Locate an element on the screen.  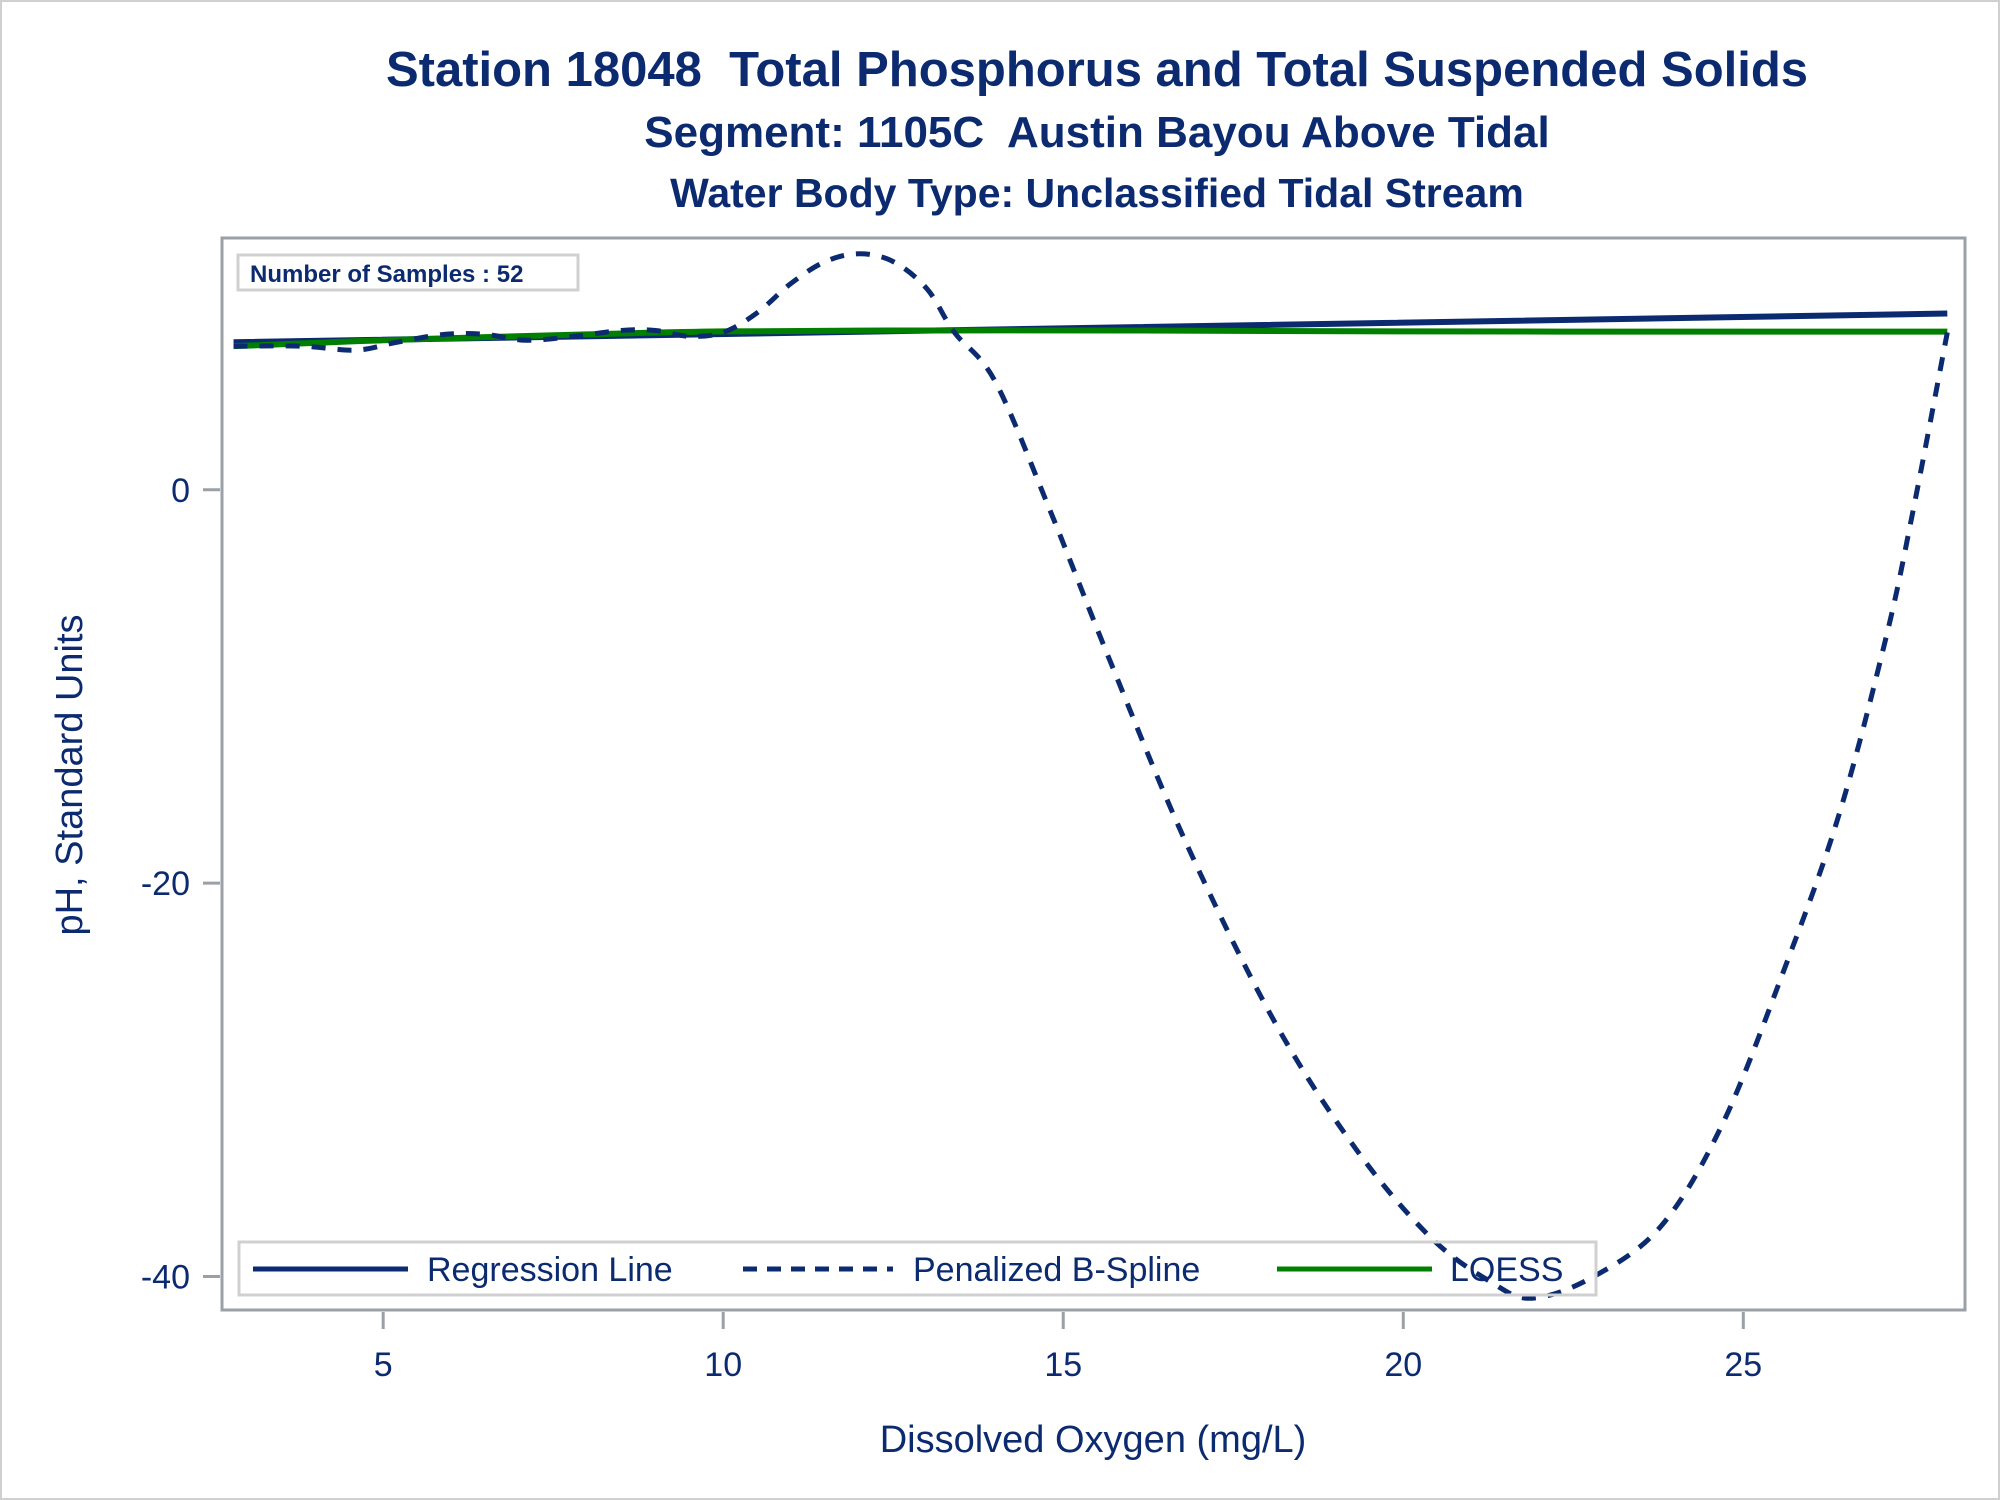
samples-inset: Number of Samples : 52 is located at coordinates (408, 272).